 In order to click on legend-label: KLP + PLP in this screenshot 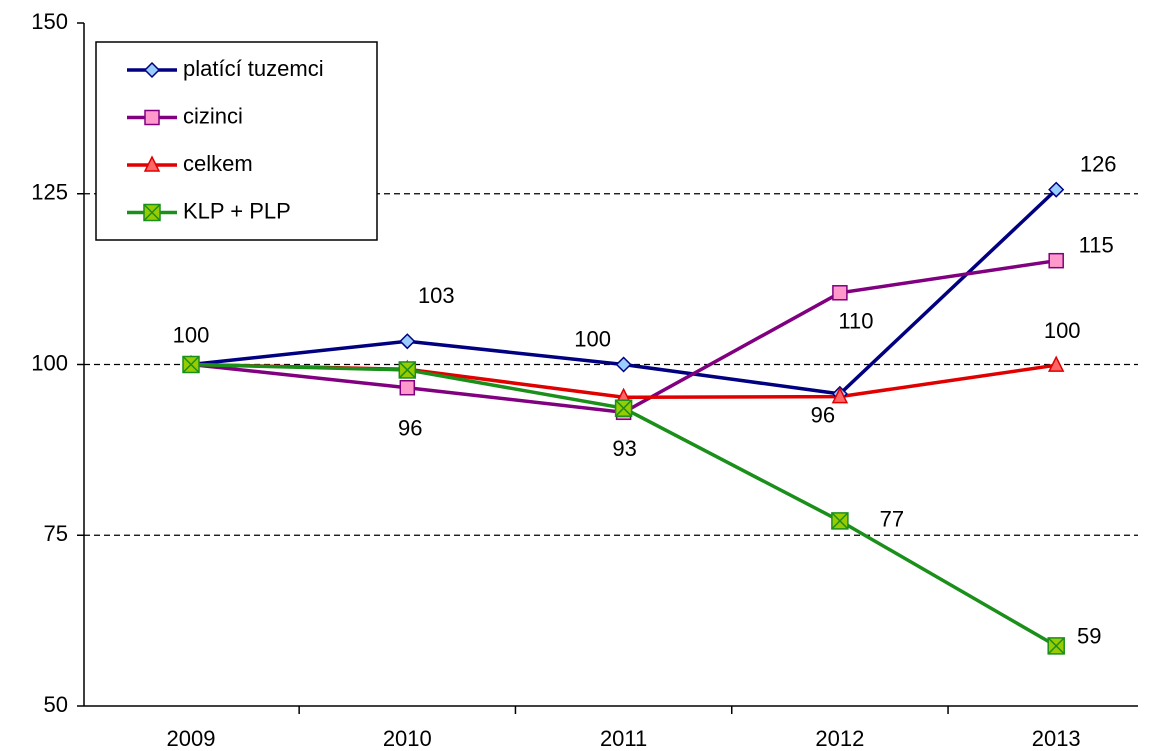, I will do `click(237, 210)`.